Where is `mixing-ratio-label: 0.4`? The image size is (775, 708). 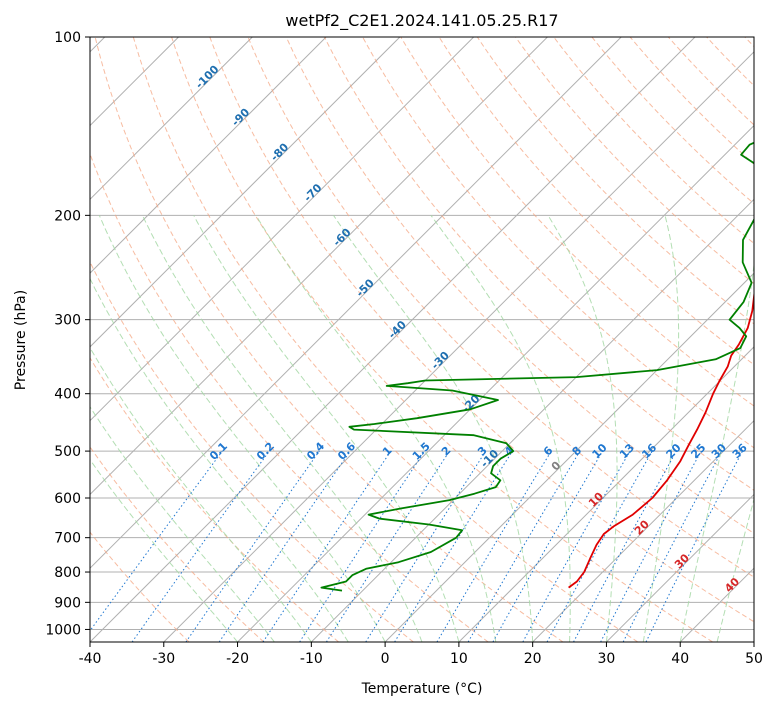
mixing-ratio-label: 0.4 is located at coordinates (315, 450).